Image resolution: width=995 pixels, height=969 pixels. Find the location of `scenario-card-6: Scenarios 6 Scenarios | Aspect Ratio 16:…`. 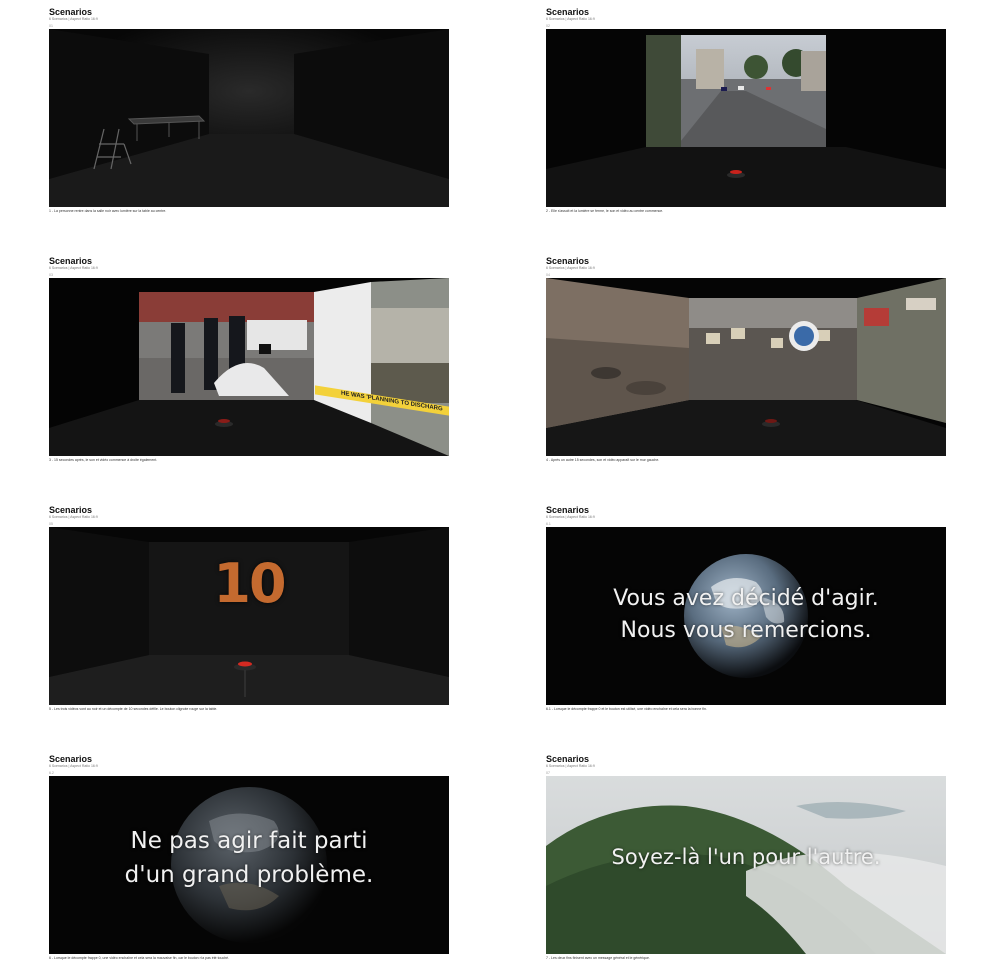

scenario-card-6: Scenarios 6 Scenarios | Aspect Ratio 16:… is located at coordinates (746, 608).